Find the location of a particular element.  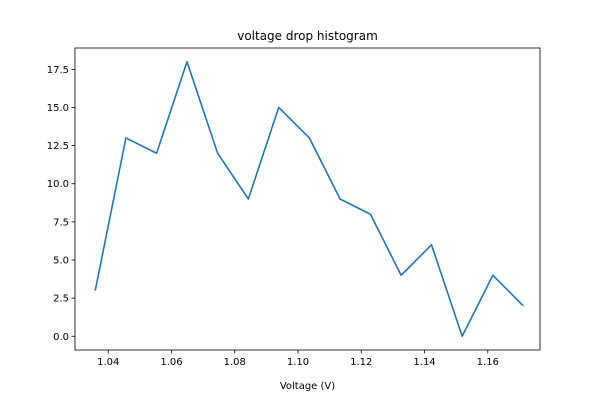

x-tick-label: 1.16 is located at coordinates (488, 362).